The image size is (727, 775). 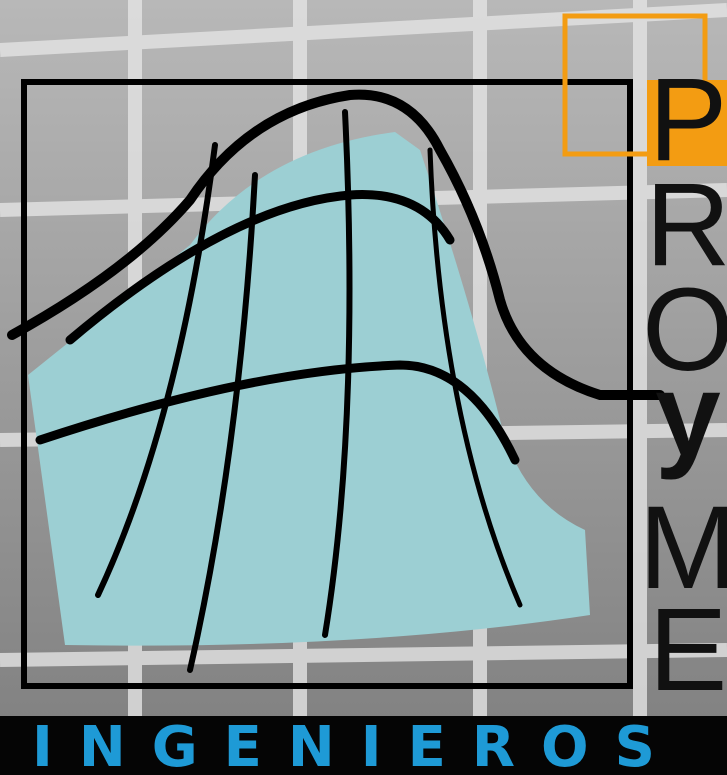 I want to click on tagline-bar, so click(x=363, y=745).